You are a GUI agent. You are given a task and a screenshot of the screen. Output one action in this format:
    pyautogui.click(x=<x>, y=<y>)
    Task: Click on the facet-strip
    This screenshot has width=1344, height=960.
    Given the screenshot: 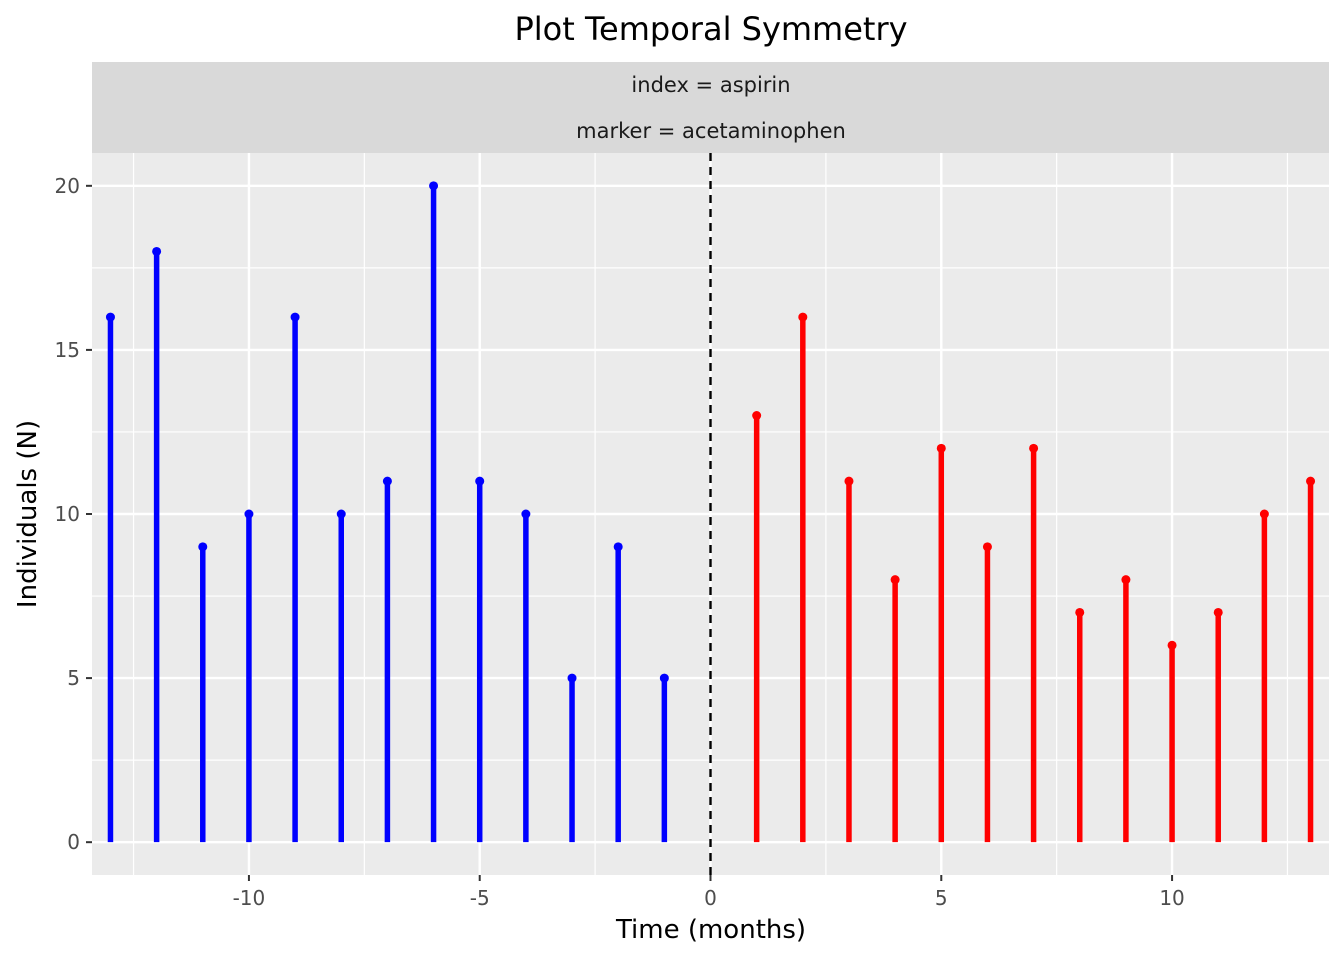 What is the action you would take?
    pyautogui.click(x=710, y=107)
    